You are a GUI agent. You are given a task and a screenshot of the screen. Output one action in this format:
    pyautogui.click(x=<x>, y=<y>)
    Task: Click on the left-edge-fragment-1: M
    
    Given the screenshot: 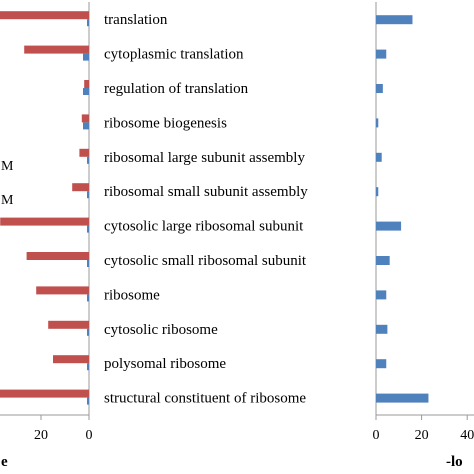 What is the action you would take?
    pyautogui.click(x=7, y=166)
    